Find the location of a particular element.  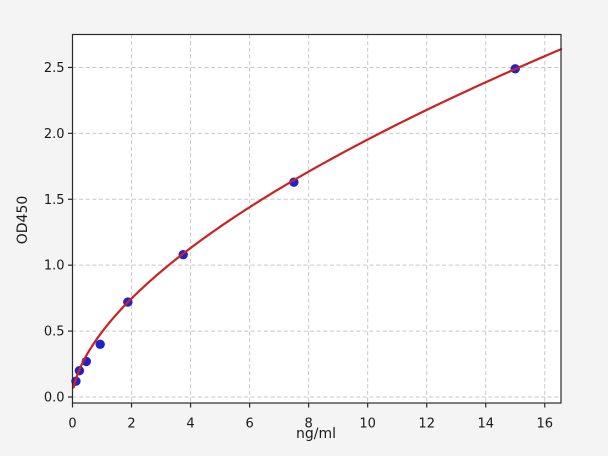

x-tick-label: 8 is located at coordinates (308, 423).